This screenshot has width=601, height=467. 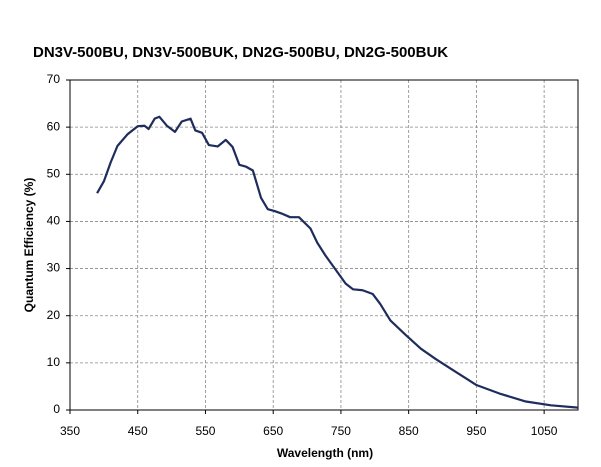 What do you see at coordinates (205, 431) in the screenshot?
I see `x-tick-label: 550` at bounding box center [205, 431].